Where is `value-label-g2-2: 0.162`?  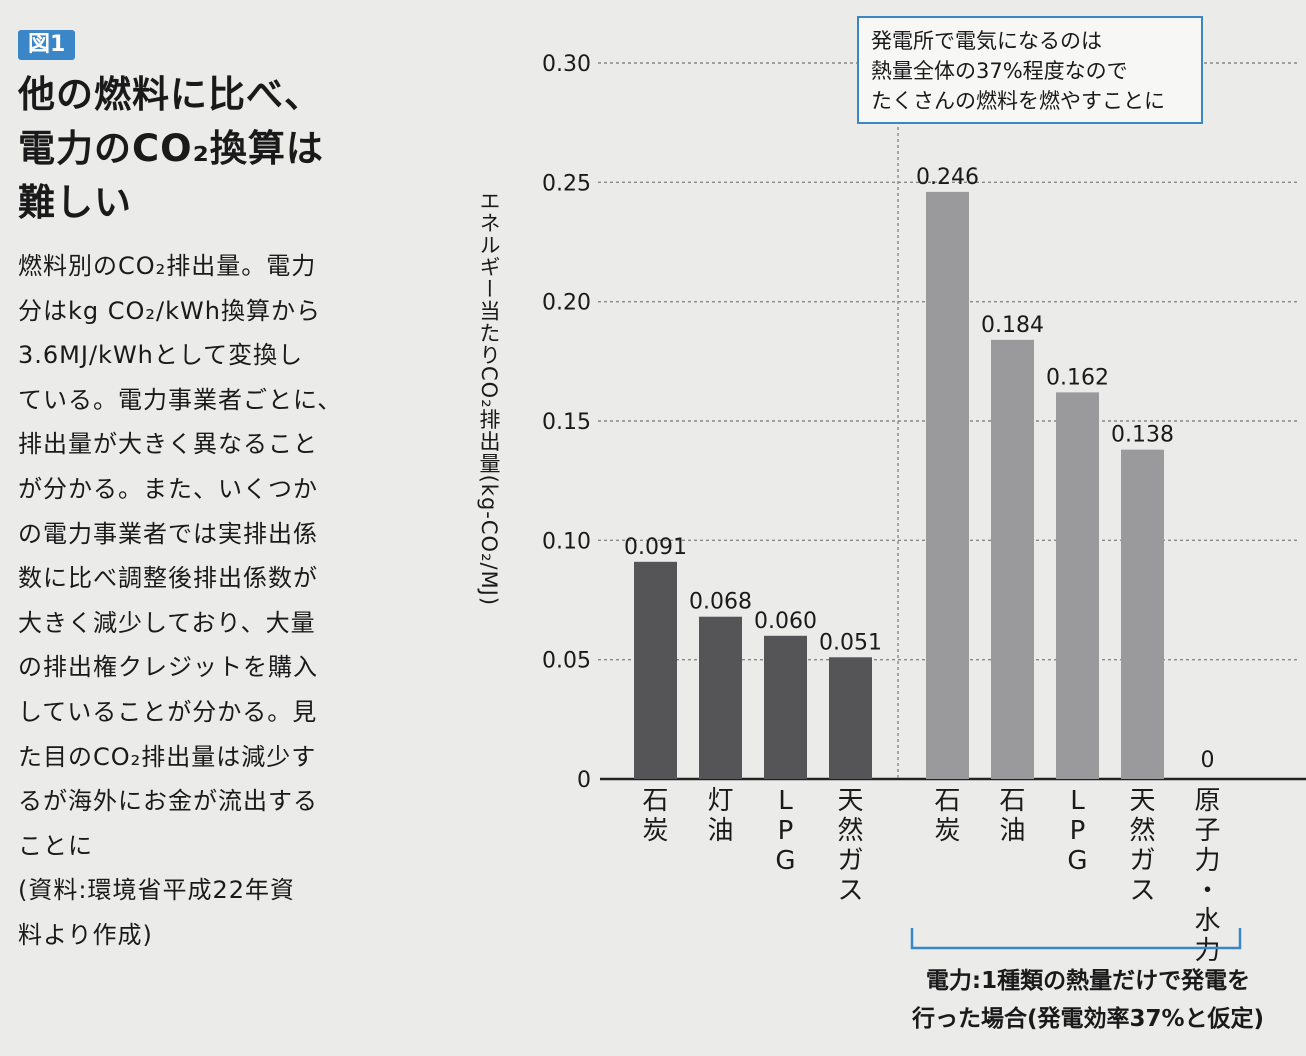 value-label-g2-2: 0.162 is located at coordinates (1077, 377).